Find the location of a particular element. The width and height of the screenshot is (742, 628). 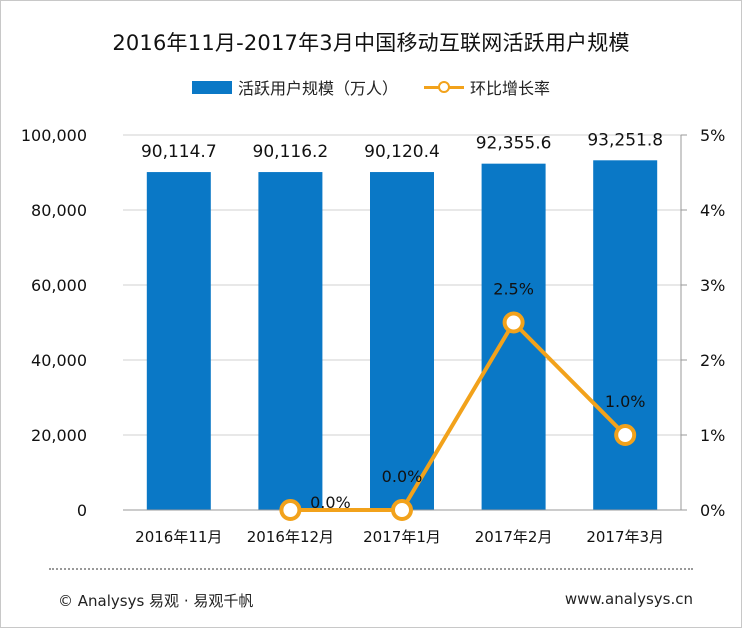

y-axis-left-tick-label: 20,000 is located at coordinates (59, 435).